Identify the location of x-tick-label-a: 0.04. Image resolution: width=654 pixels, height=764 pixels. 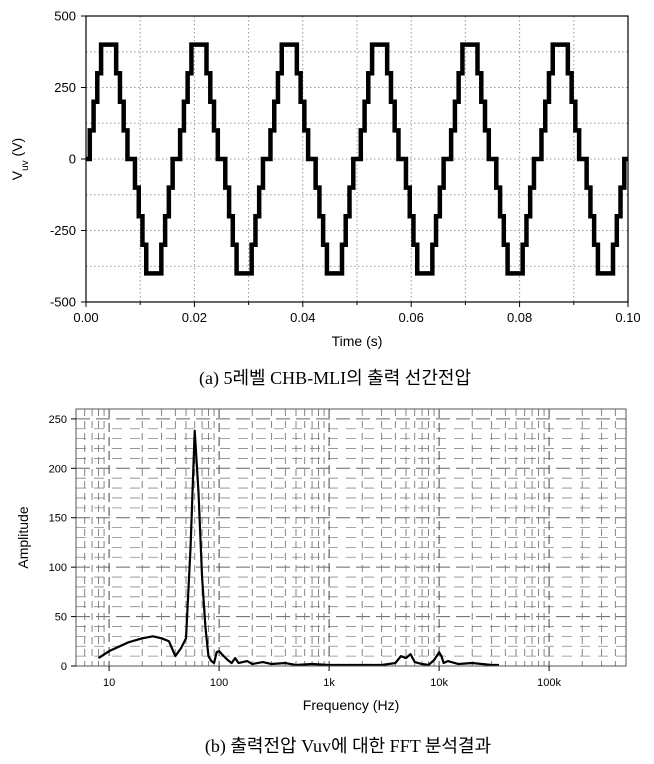
(302, 317).